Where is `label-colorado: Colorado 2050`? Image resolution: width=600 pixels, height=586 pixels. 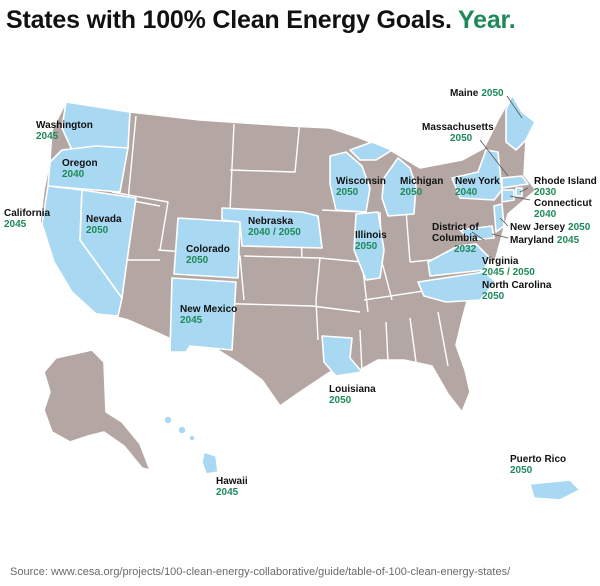
label-colorado: Colorado 2050 is located at coordinates (208, 255).